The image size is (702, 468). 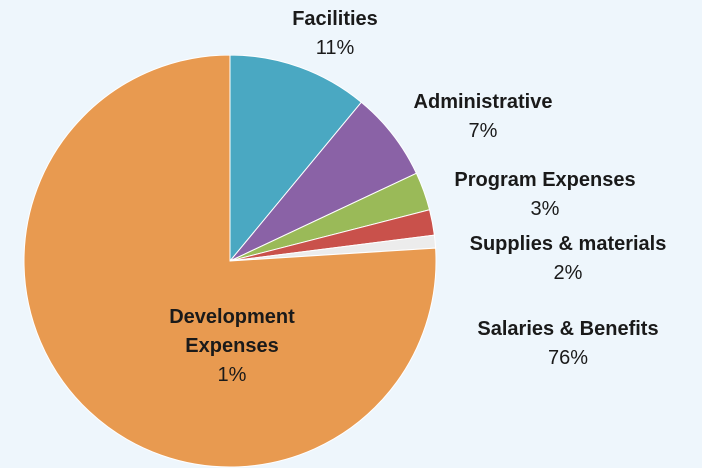 I want to click on slice-name: Administrative, so click(x=483, y=102).